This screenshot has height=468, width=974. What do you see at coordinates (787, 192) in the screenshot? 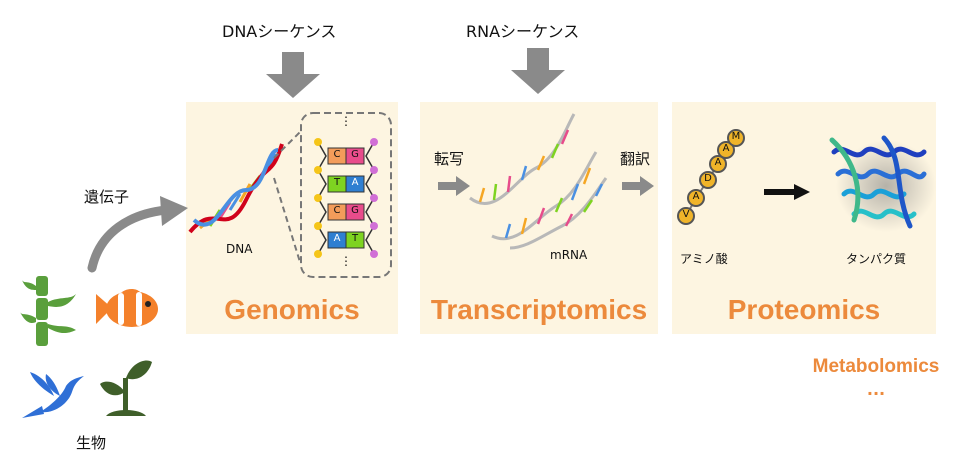
I see `fold-arrow-icon` at bounding box center [787, 192].